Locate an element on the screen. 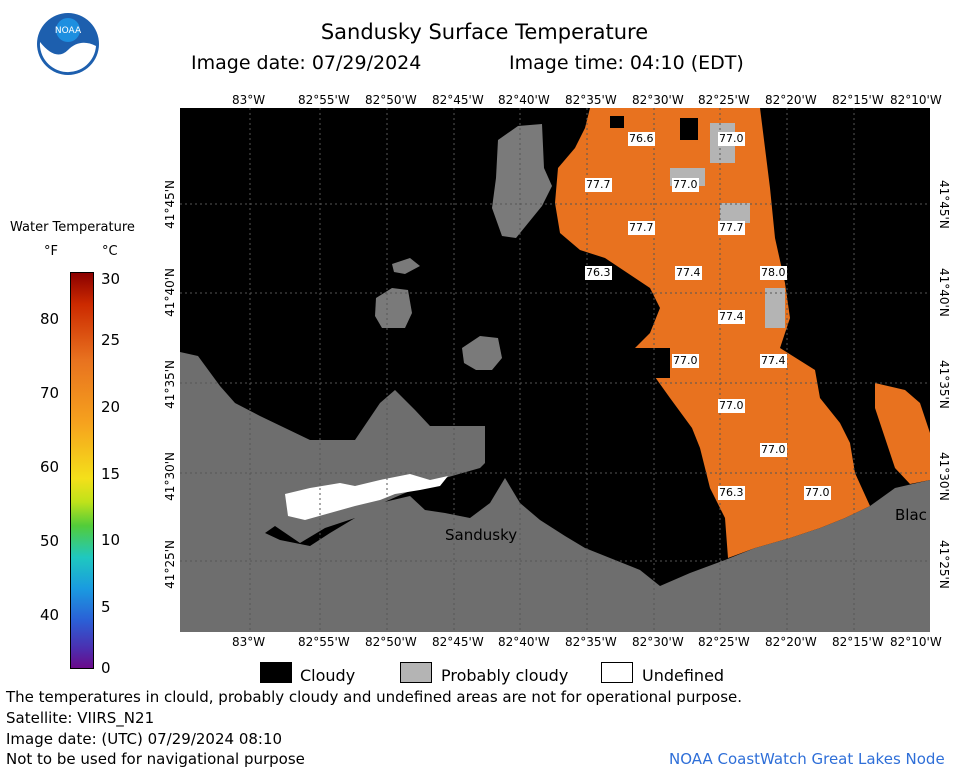  colorbar-f-tick: 40 is located at coordinates (50, 615).